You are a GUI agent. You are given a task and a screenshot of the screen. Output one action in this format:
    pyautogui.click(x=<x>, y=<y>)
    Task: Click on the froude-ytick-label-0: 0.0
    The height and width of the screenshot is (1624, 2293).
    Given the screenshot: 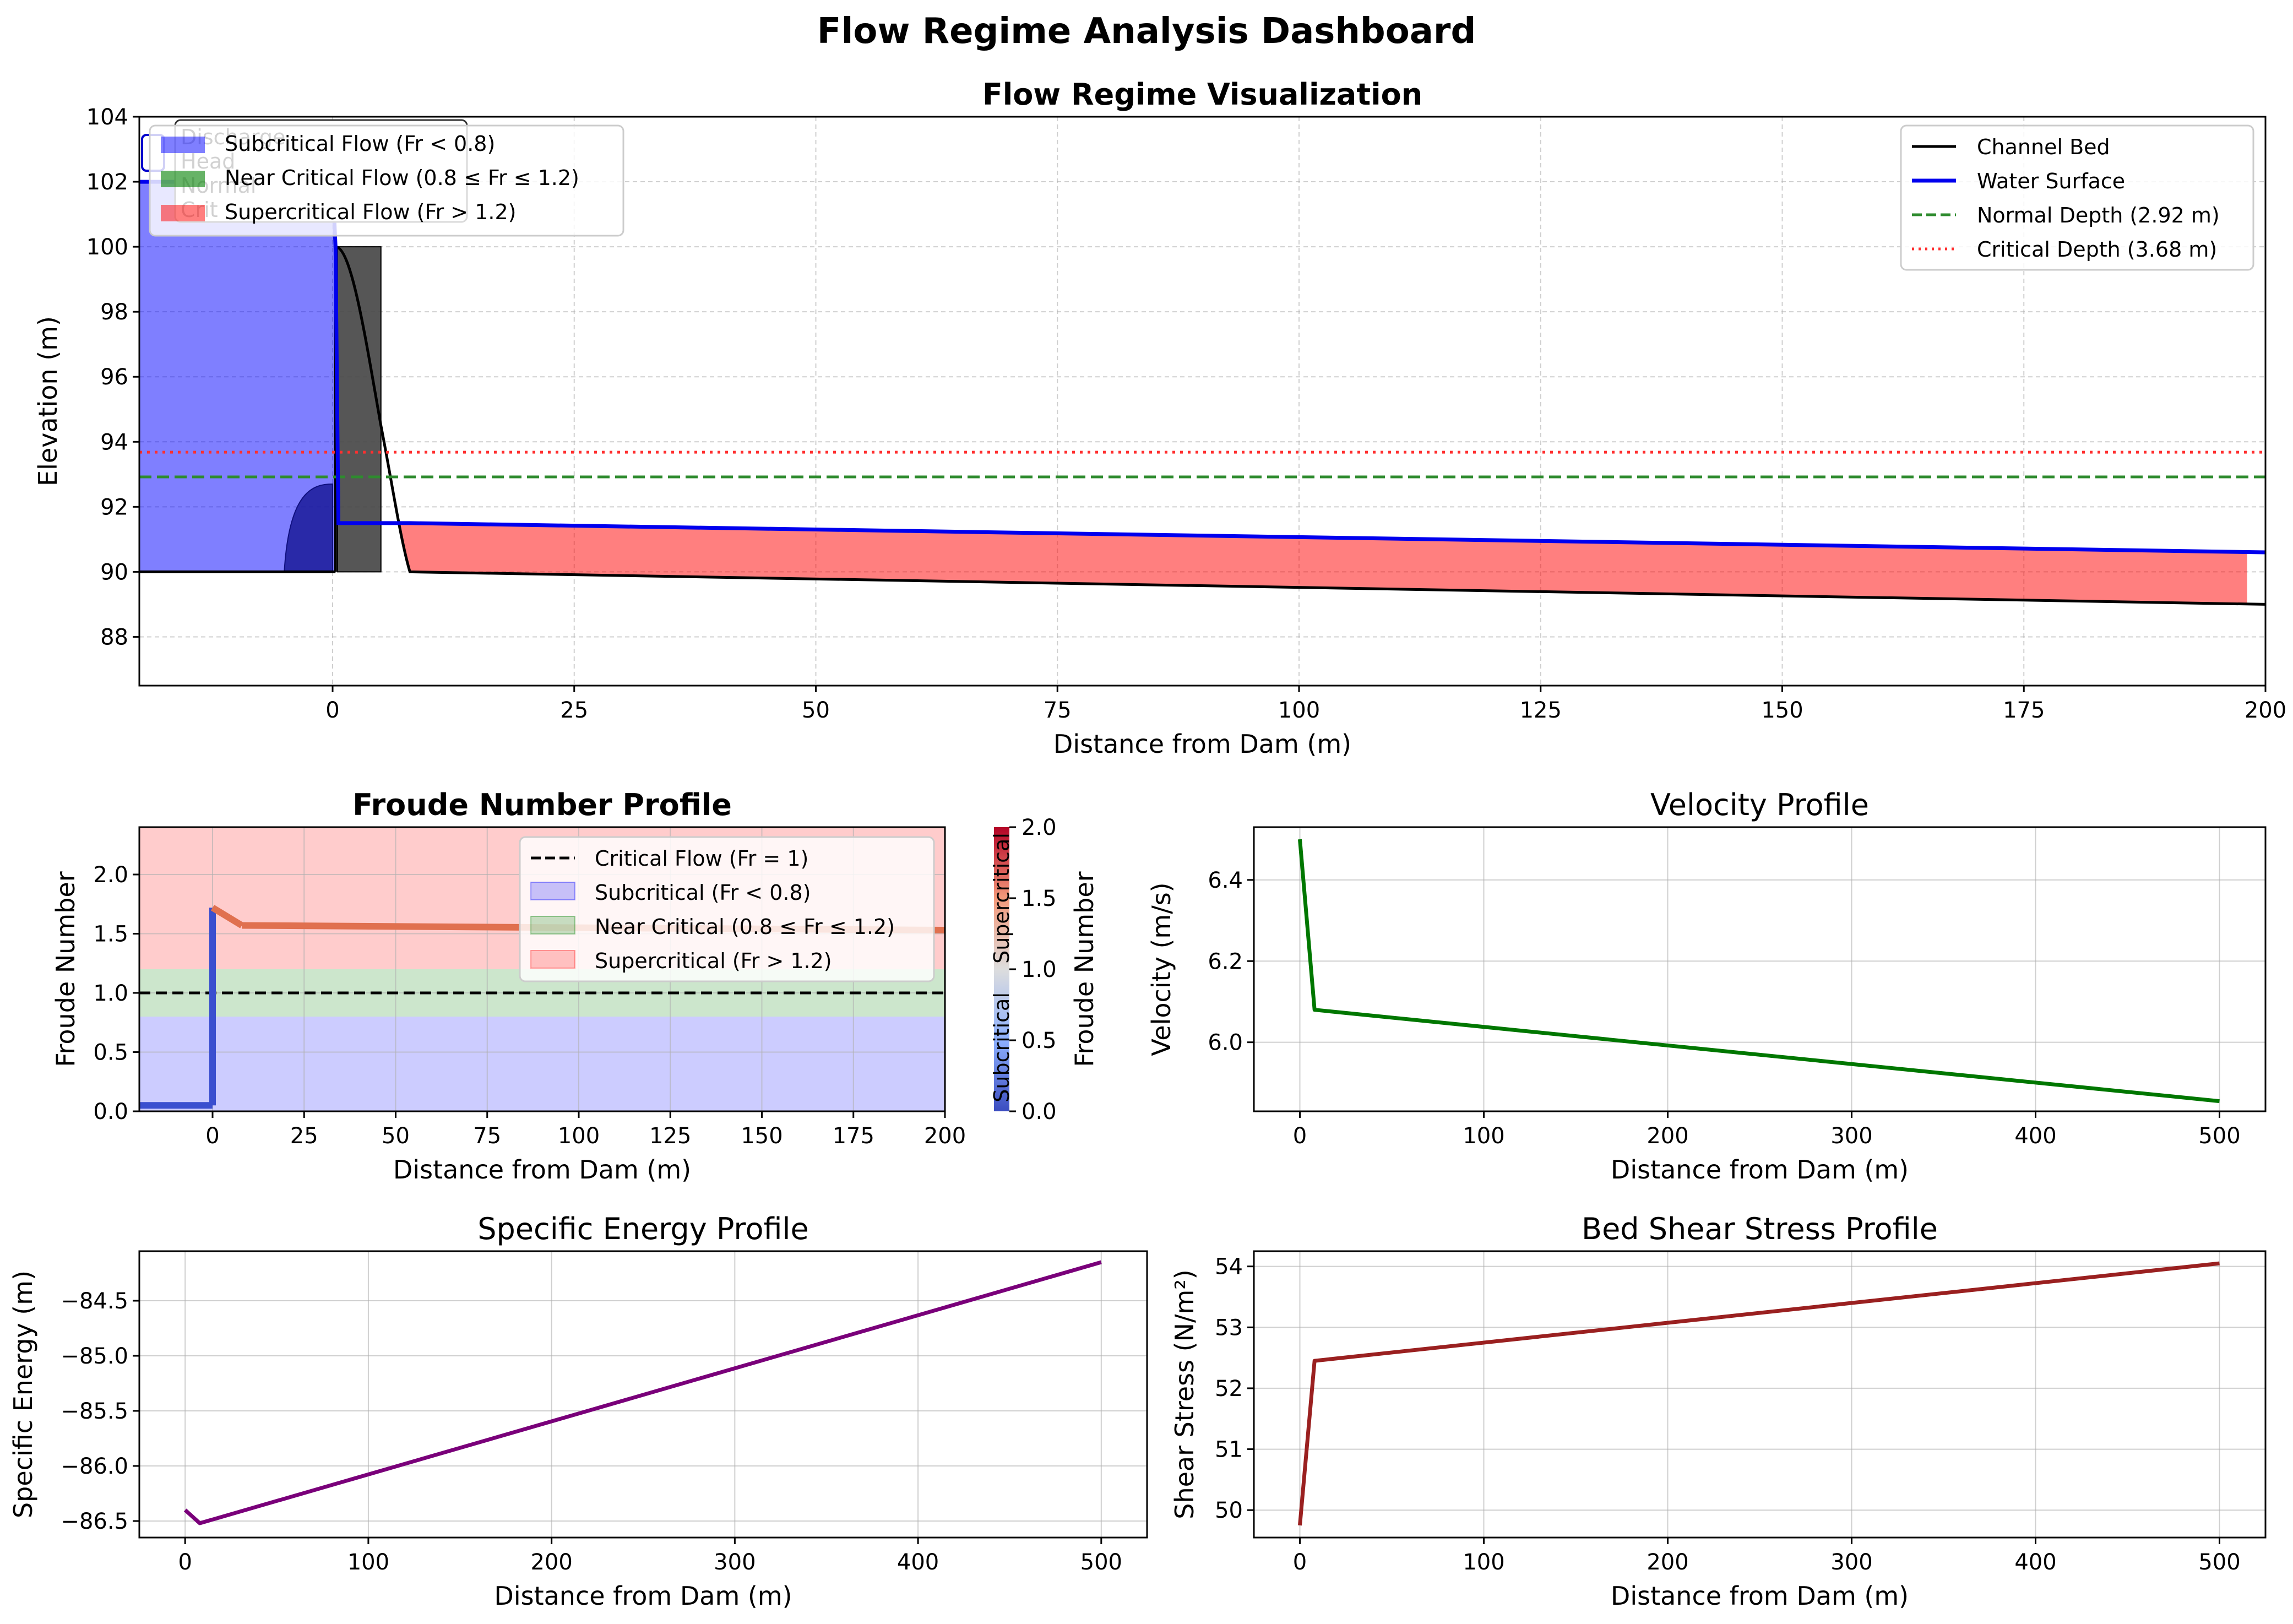 What is the action you would take?
    pyautogui.click(x=110, y=1112)
    